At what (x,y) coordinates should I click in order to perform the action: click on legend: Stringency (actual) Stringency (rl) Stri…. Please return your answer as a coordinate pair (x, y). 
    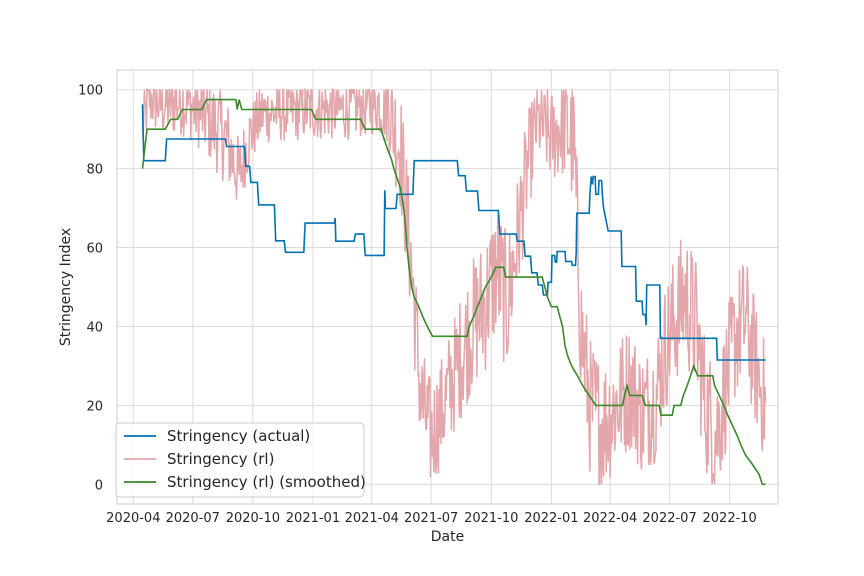
    Looking at the image, I should click on (240, 460).